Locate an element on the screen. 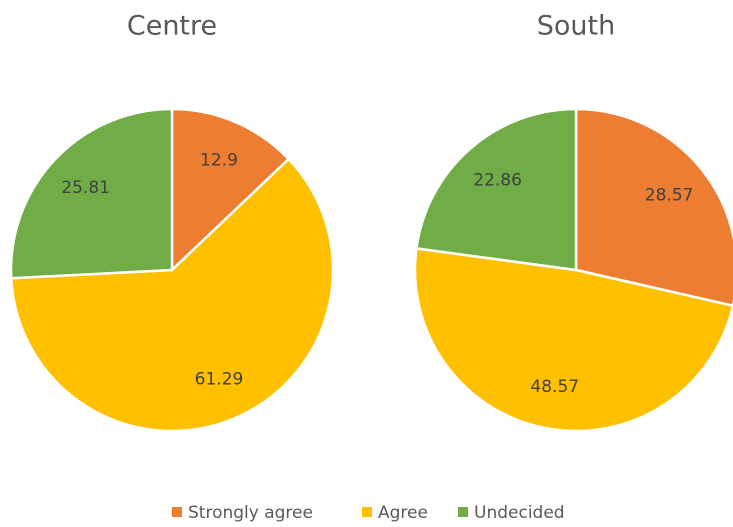  data-label: 22.86 is located at coordinates (497, 180).